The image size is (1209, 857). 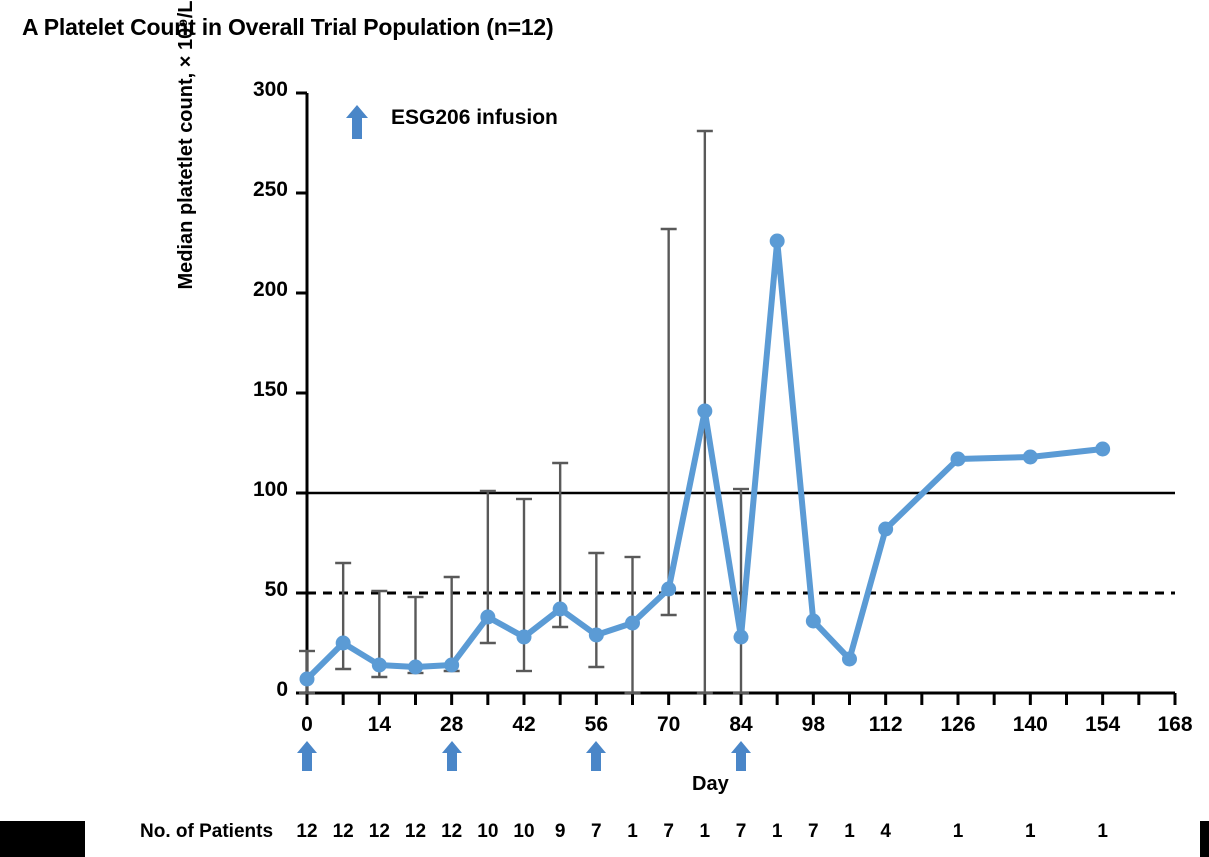 What do you see at coordinates (474, 117) in the screenshot?
I see `legend-label: ESG206 infusion` at bounding box center [474, 117].